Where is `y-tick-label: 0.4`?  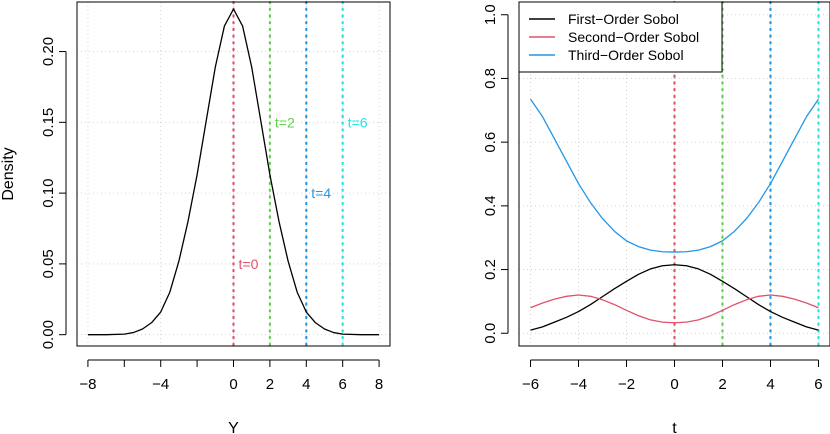 y-tick-label: 0.4 is located at coordinates (490, 205).